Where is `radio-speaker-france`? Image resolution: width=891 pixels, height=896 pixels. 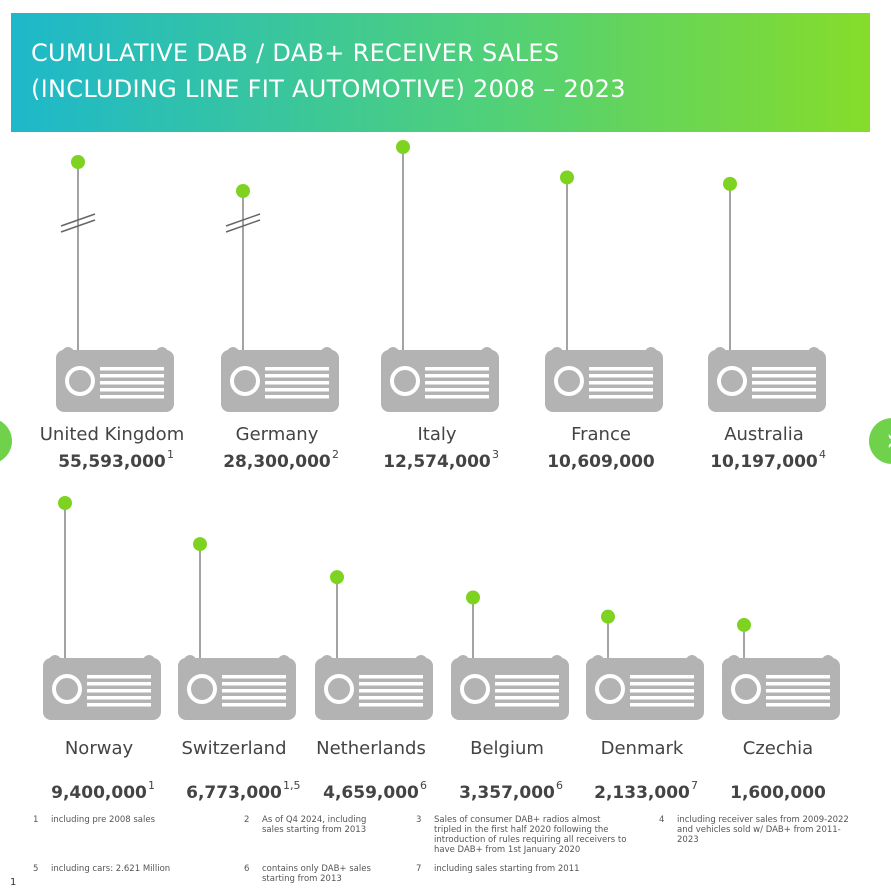 radio-speaker-france is located at coordinates (569, 381).